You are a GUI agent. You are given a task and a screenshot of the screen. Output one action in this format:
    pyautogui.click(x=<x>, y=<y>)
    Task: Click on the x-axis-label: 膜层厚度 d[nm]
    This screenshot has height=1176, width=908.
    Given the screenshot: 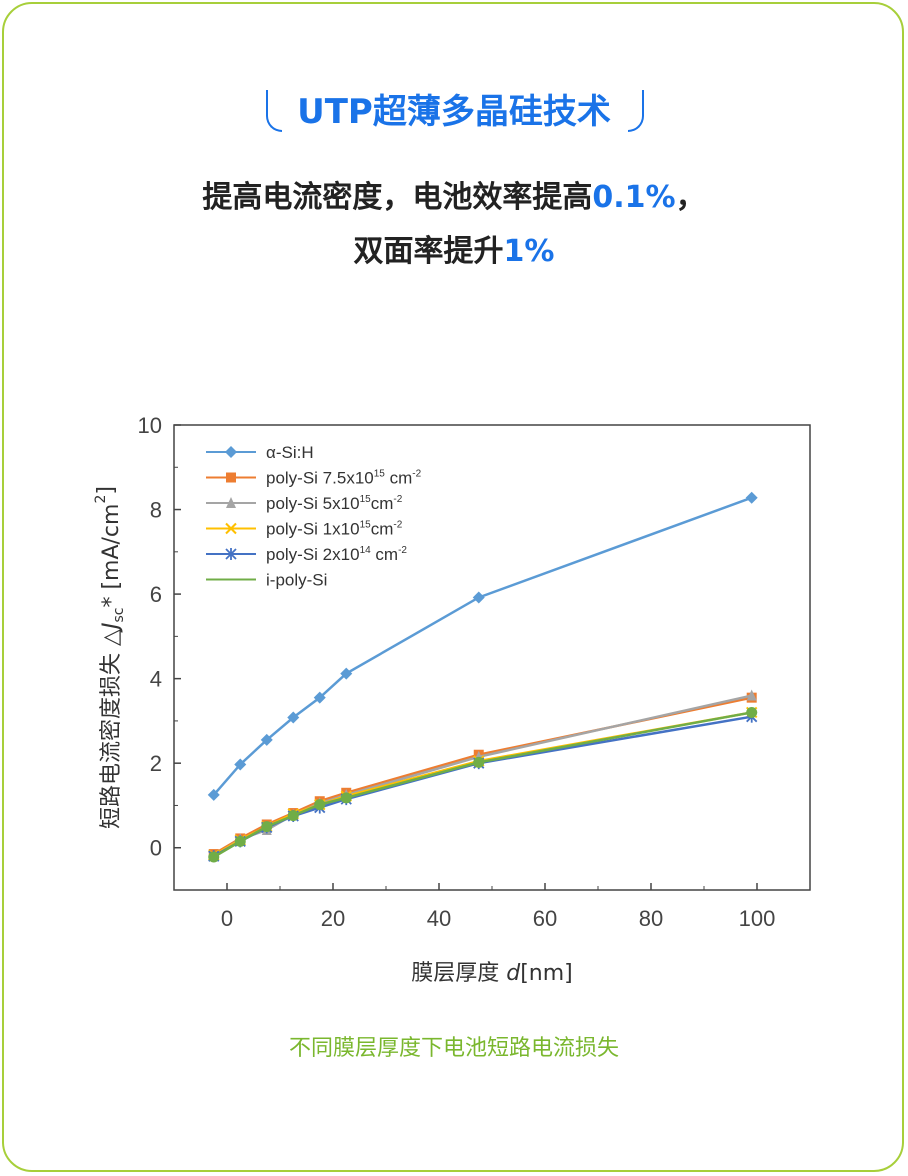 What is the action you would take?
    pyautogui.click(x=492, y=973)
    